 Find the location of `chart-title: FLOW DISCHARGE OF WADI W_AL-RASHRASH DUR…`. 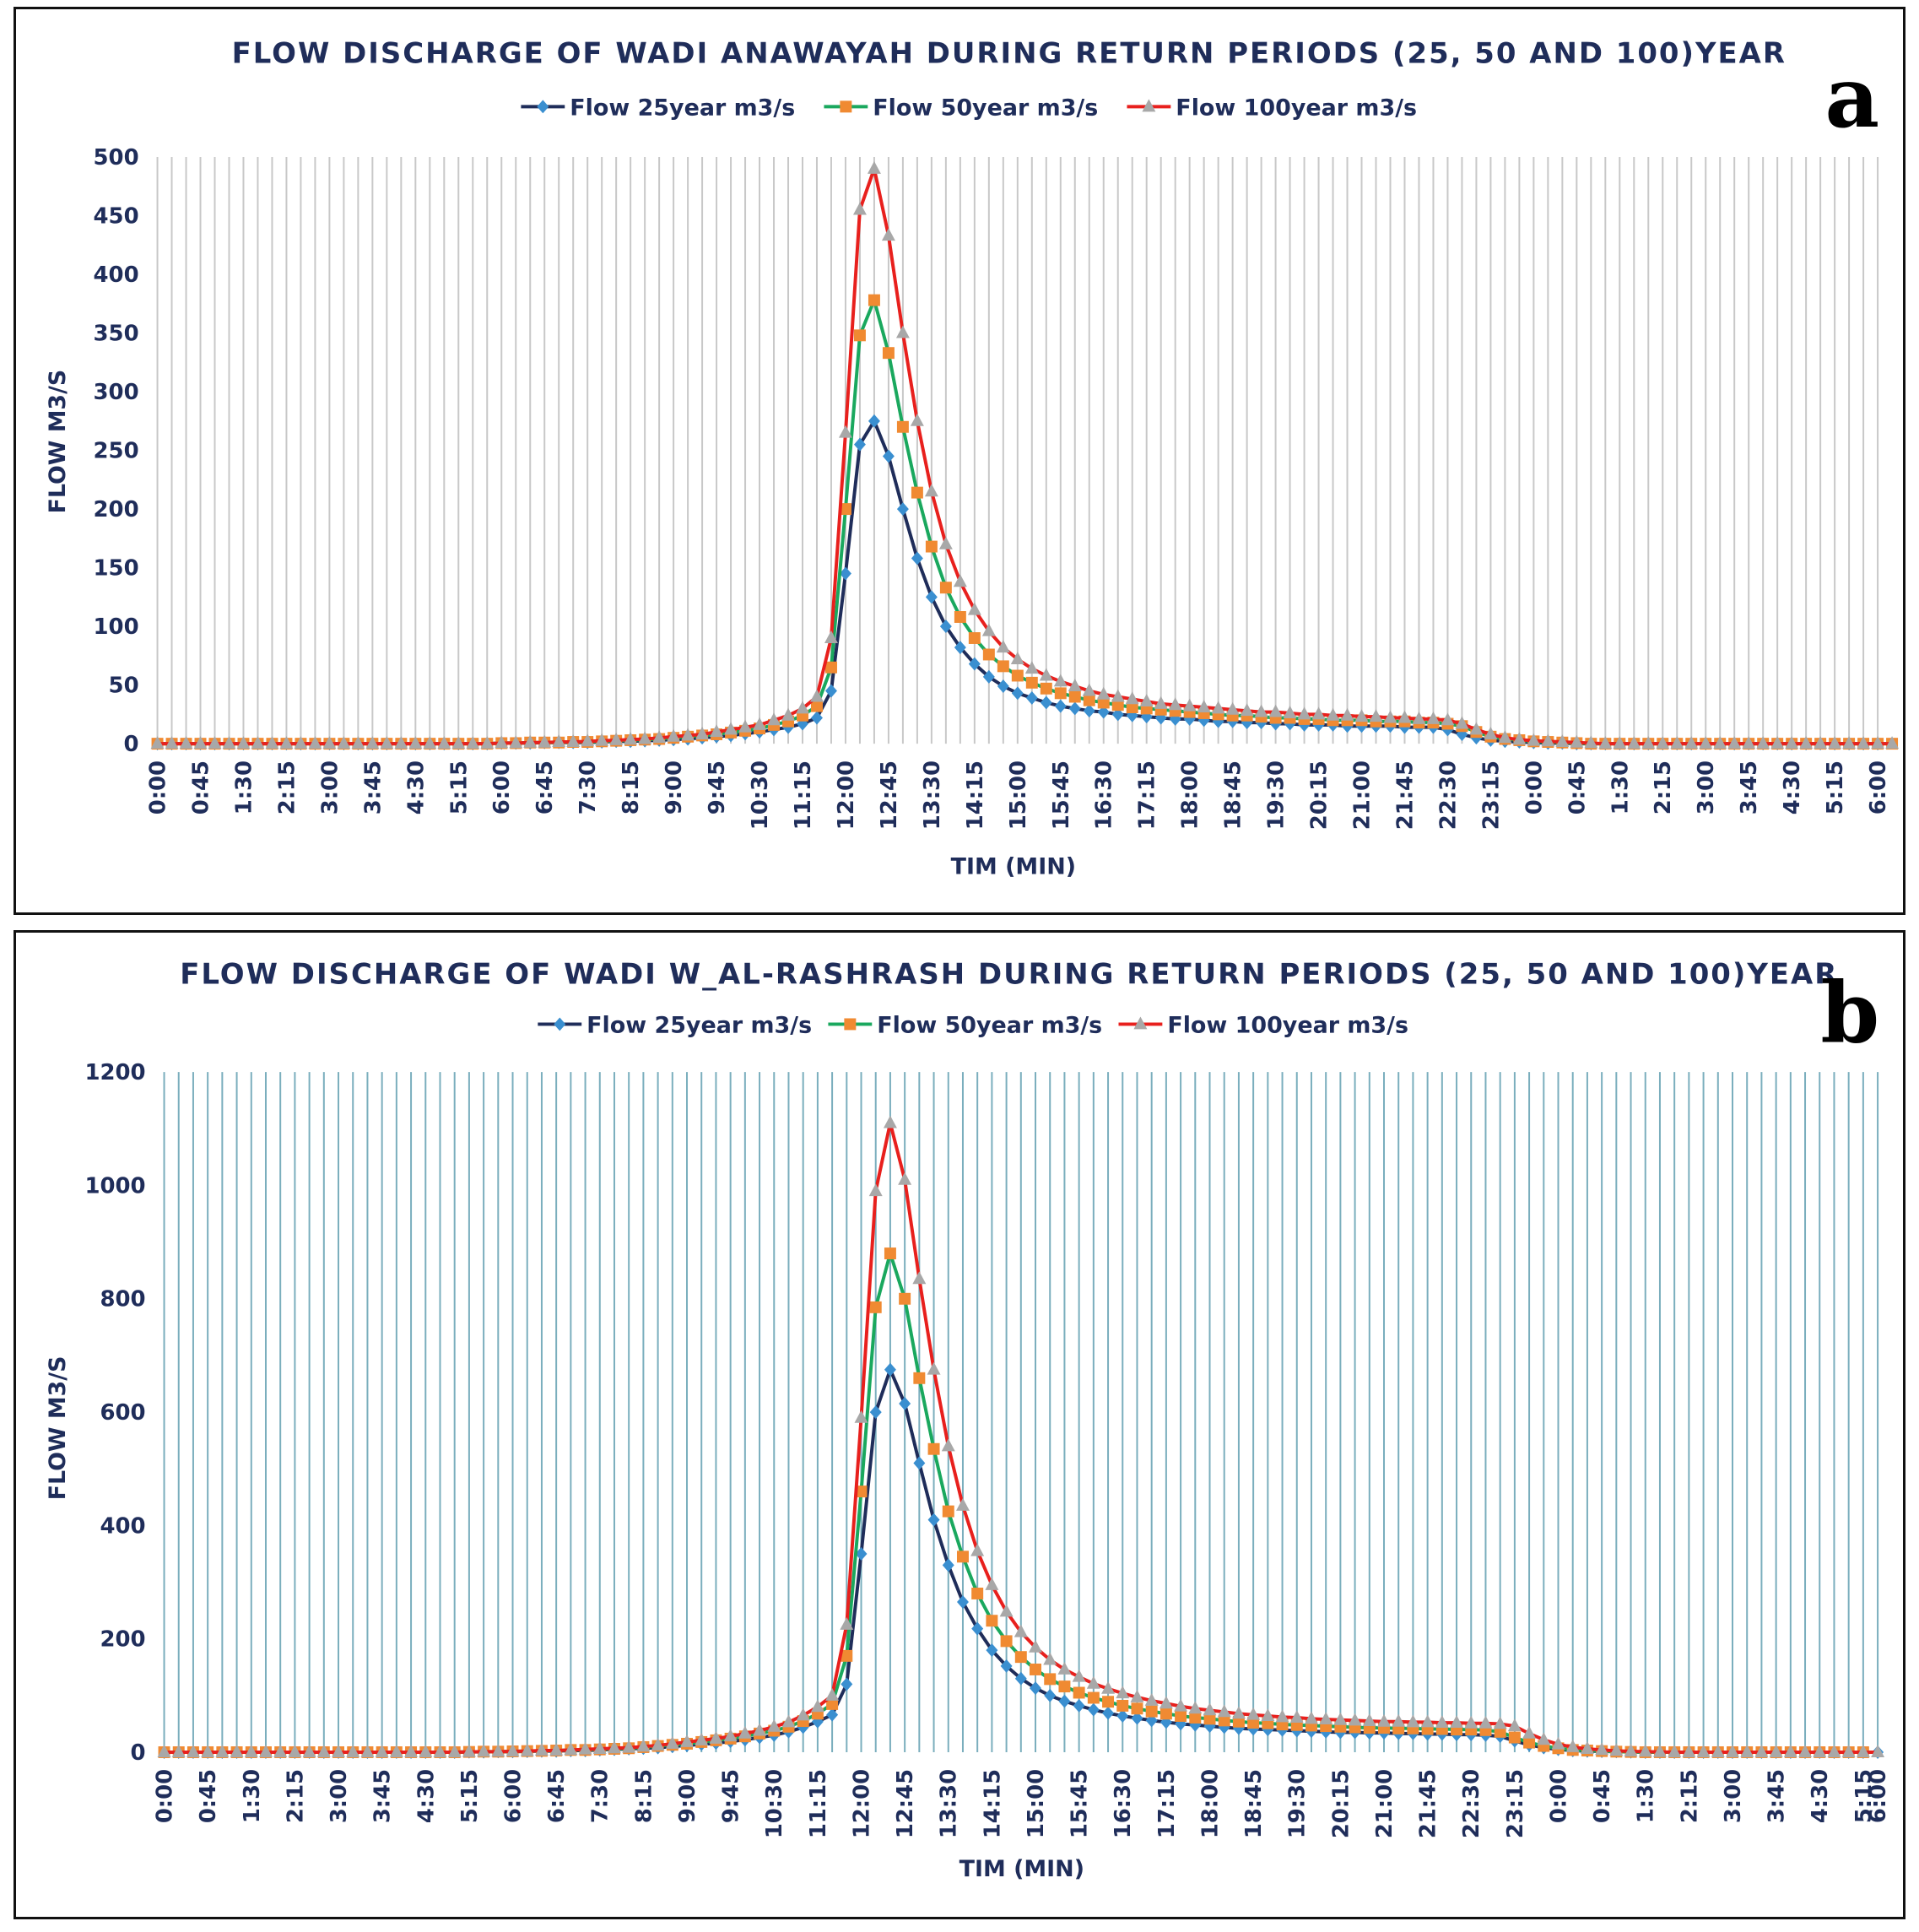

chart-title: FLOW DISCHARGE OF WADI W_AL-RASHRASH DUR… is located at coordinates (1009, 974).